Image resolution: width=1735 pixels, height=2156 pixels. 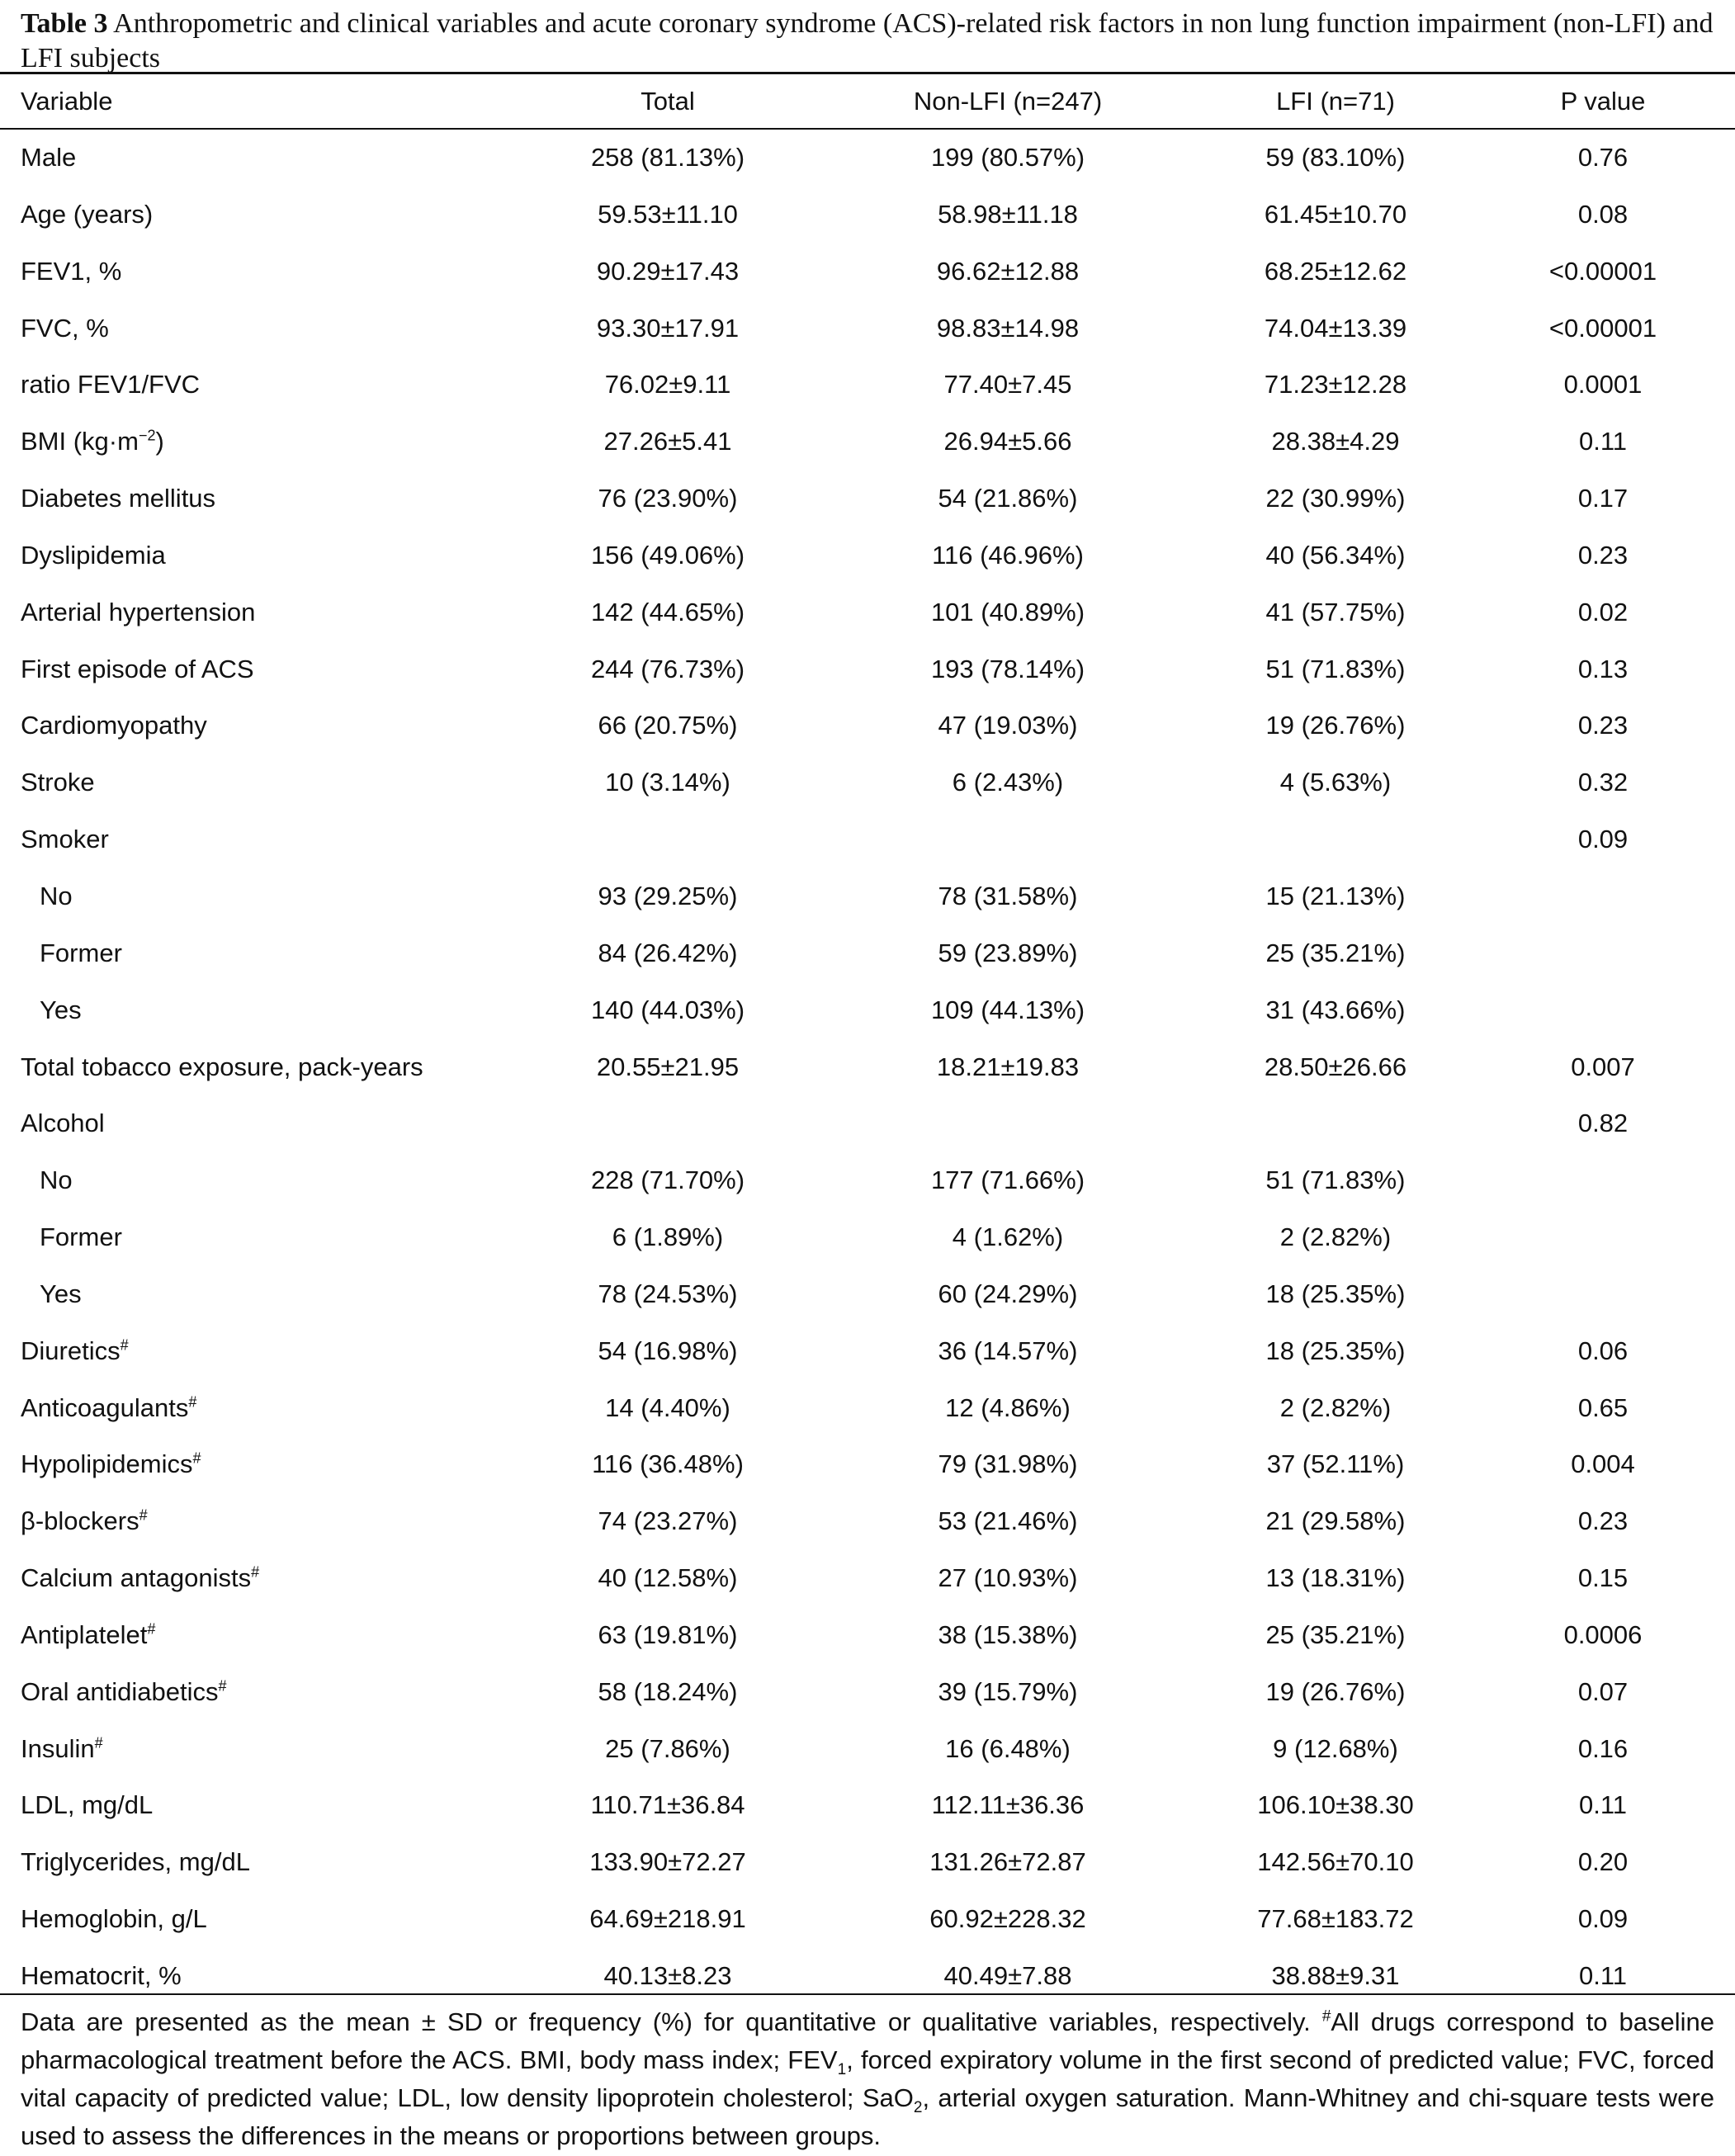 I want to click on bottom-rule, so click(x=867, y=1994).